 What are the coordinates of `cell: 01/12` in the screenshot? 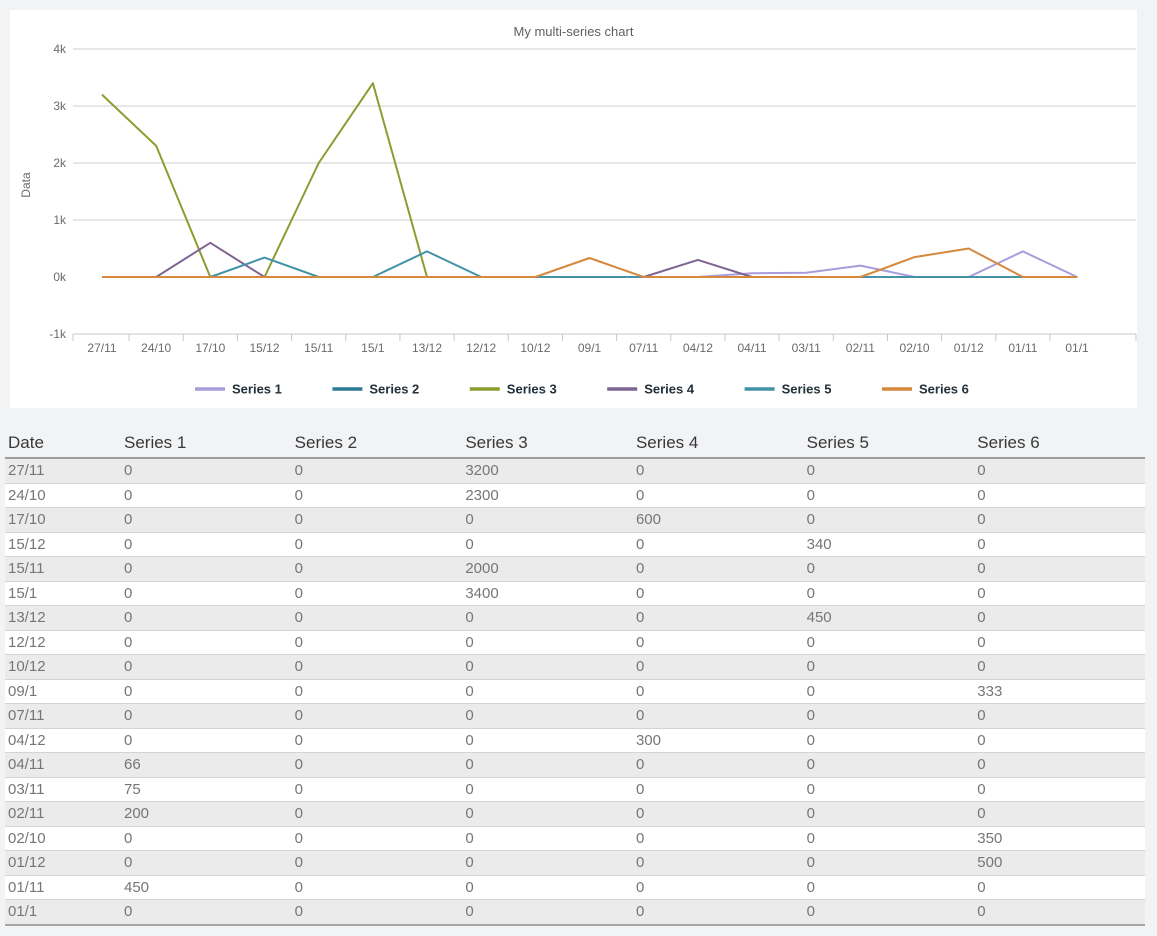 It's located at (63, 862).